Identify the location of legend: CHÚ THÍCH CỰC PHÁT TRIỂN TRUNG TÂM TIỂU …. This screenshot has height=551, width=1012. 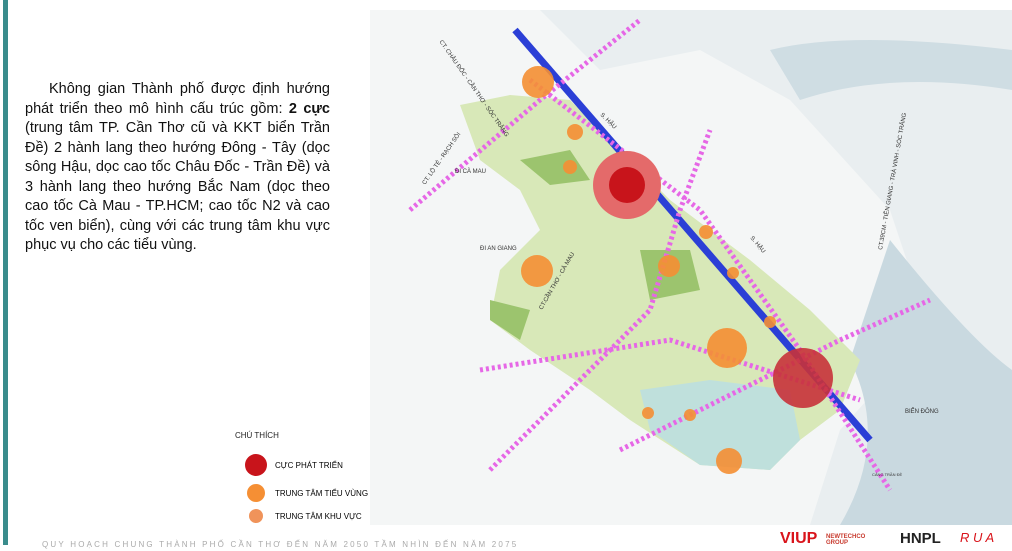
(301, 477).